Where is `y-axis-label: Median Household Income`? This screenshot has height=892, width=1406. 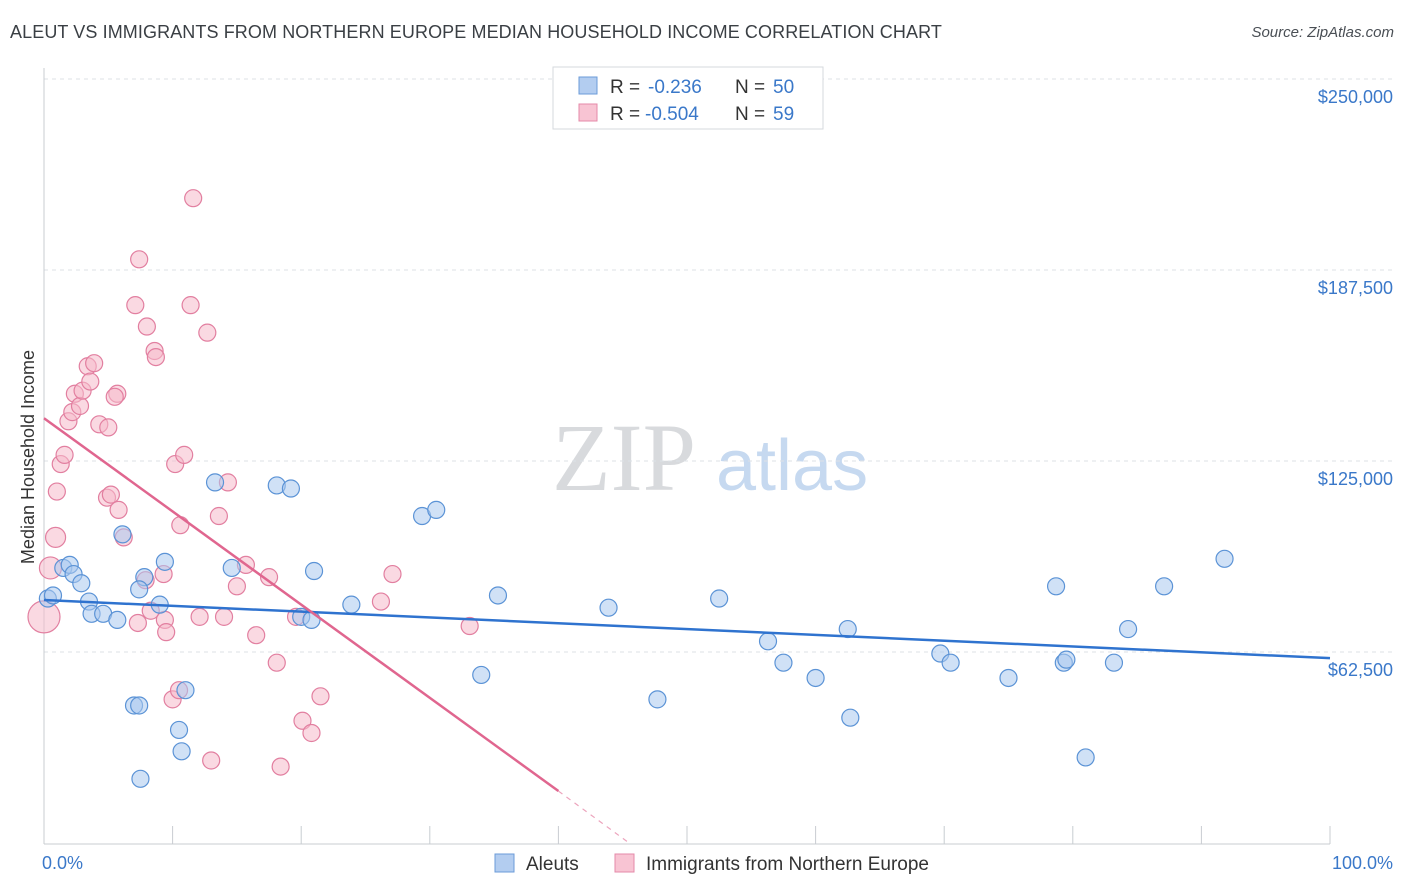 y-axis-label: Median Household Income is located at coordinates (28, 457).